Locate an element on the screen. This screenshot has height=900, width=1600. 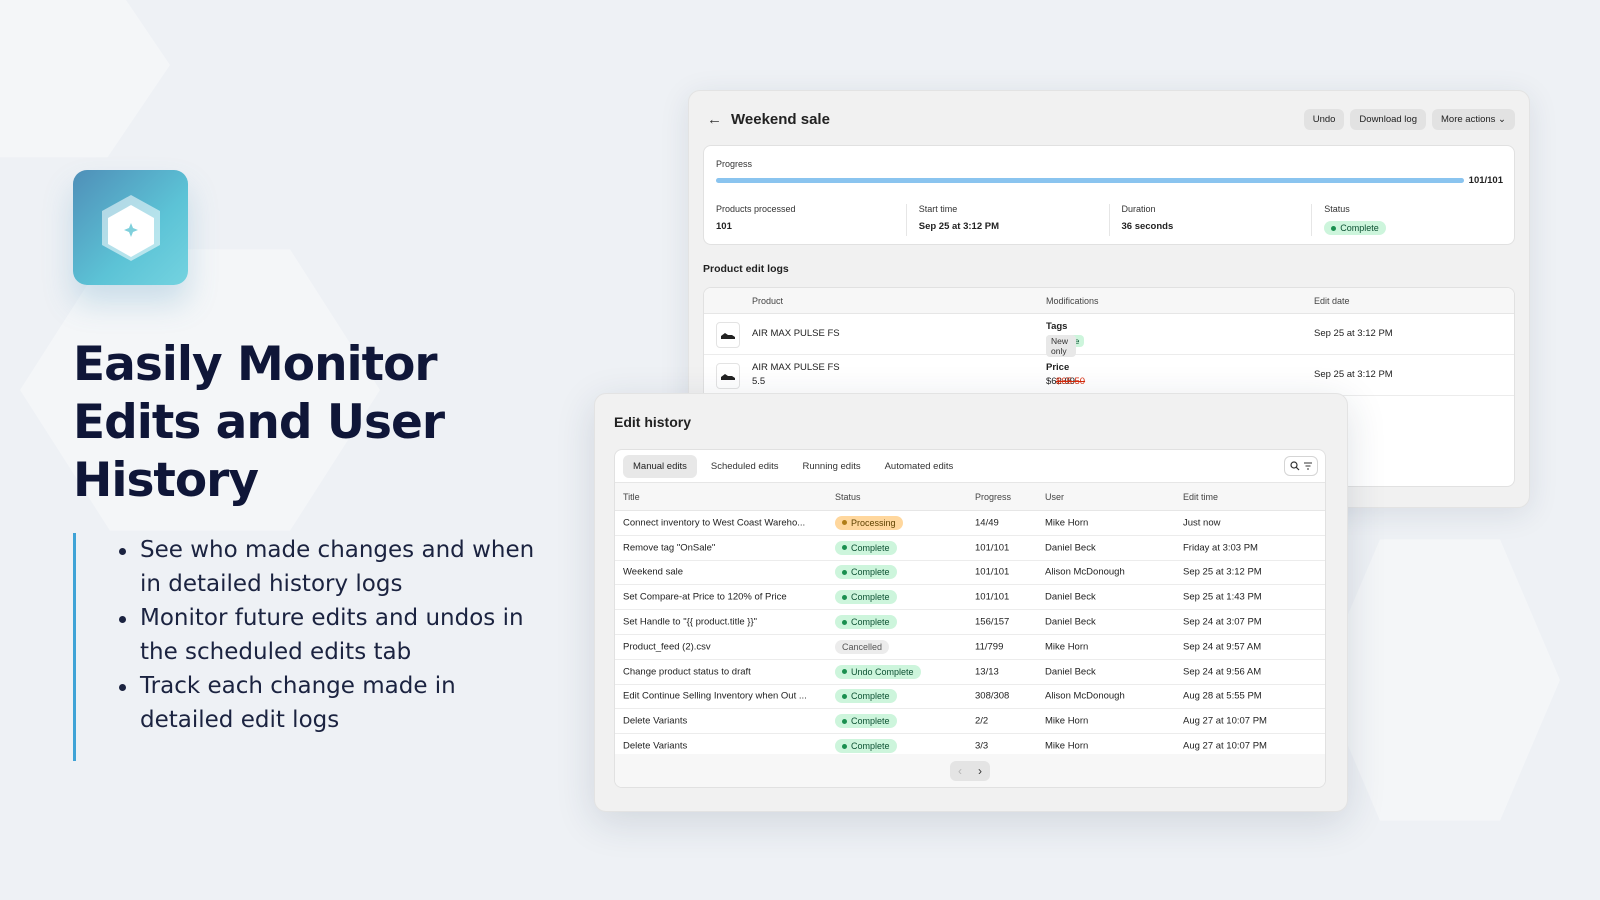
header-actions: Undo Download log More actions ⌄ is located at coordinates (1409, 119).